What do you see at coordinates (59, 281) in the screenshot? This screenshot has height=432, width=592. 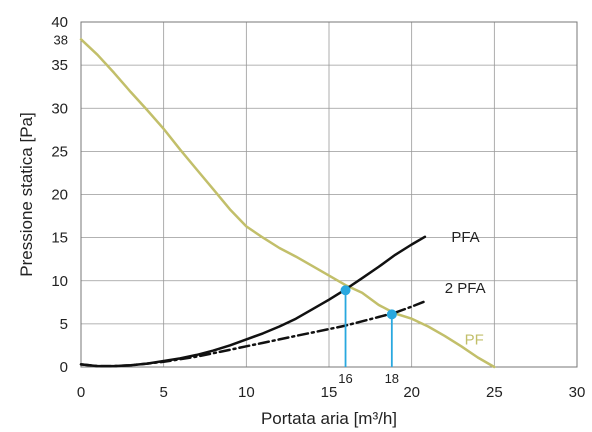 I see `y-tick-label-2: 10` at bounding box center [59, 281].